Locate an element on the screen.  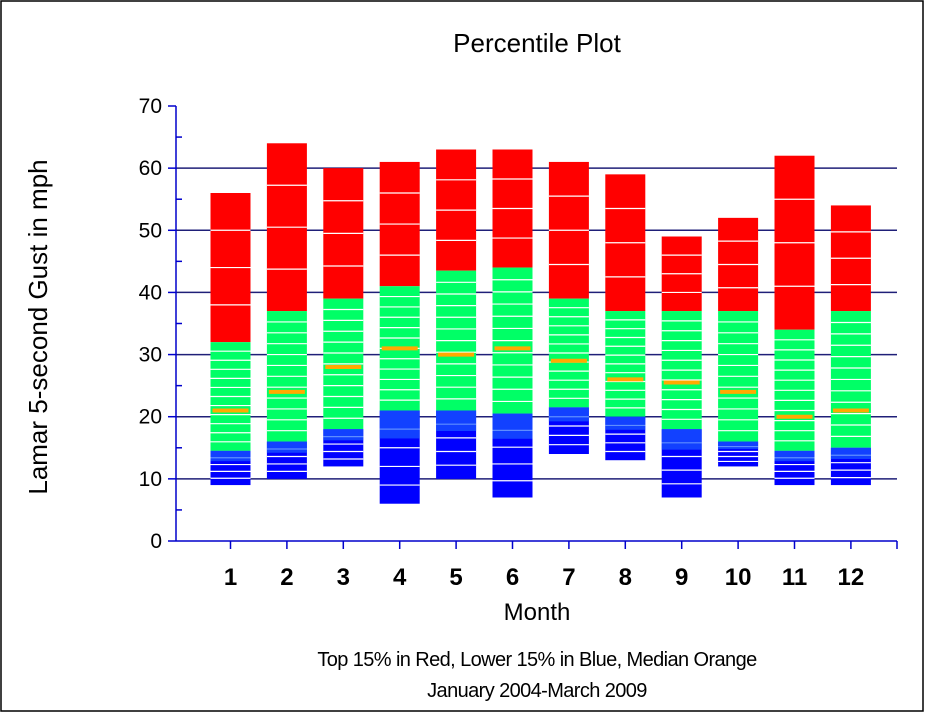
x-tick-label: 8 is located at coordinates (625, 577).